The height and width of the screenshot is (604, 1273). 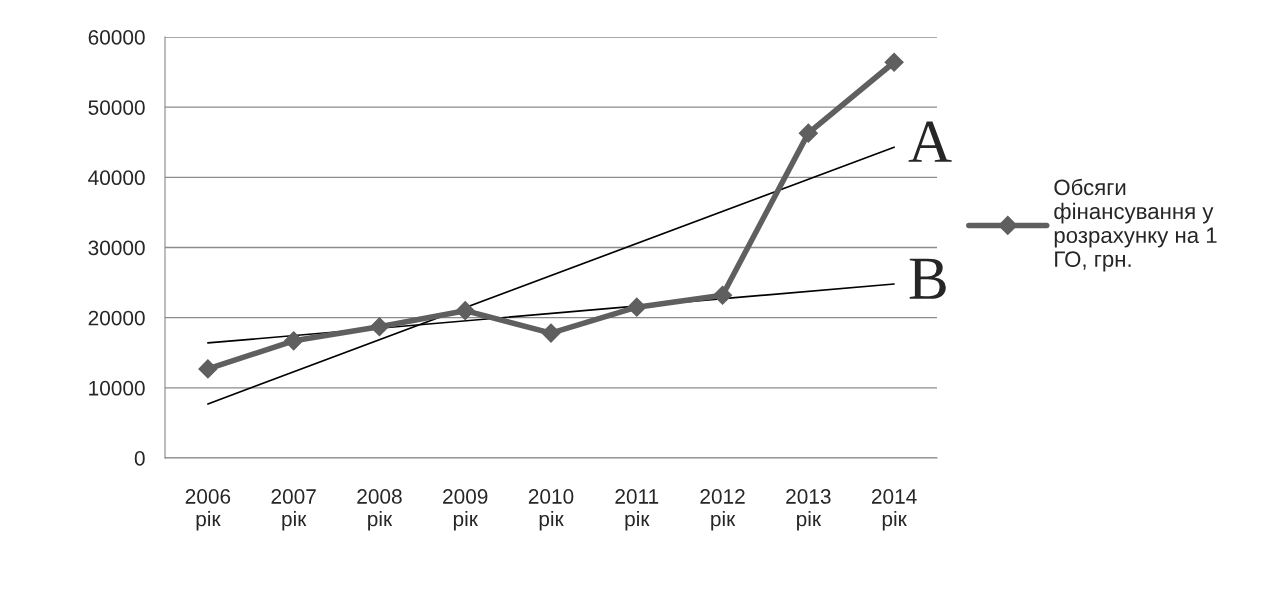 I want to click on x-tick-label: 2014 рік, so click(x=894, y=510).